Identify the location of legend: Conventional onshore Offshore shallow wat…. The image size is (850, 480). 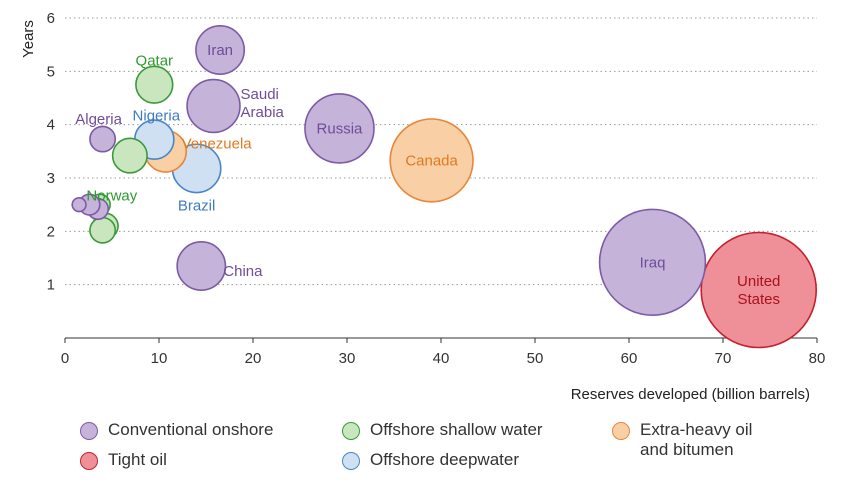
(460, 444).